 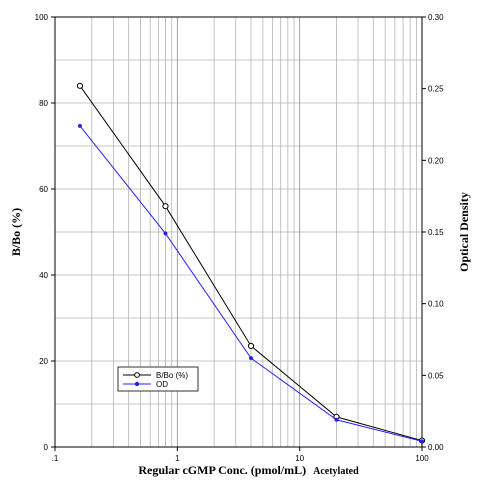 I want to click on y-right-tick-label: 0.10, so click(x=436, y=304).